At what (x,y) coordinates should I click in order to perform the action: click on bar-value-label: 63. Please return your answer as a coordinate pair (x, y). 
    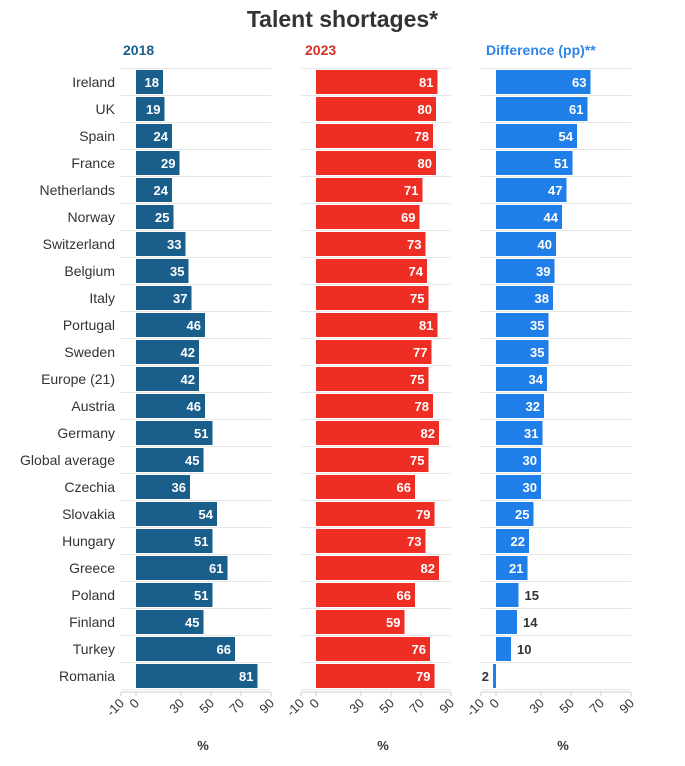
    Looking at the image, I should click on (579, 82).